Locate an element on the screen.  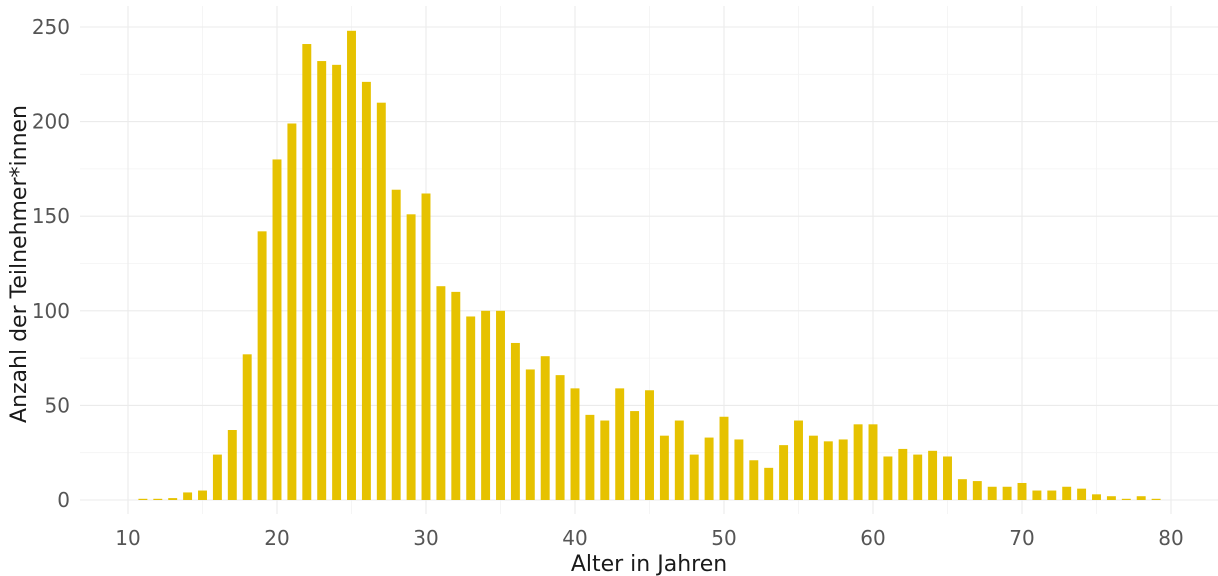
y-axis-ticks: 0 50 100 150 200 250 is located at coordinates (51, 263).